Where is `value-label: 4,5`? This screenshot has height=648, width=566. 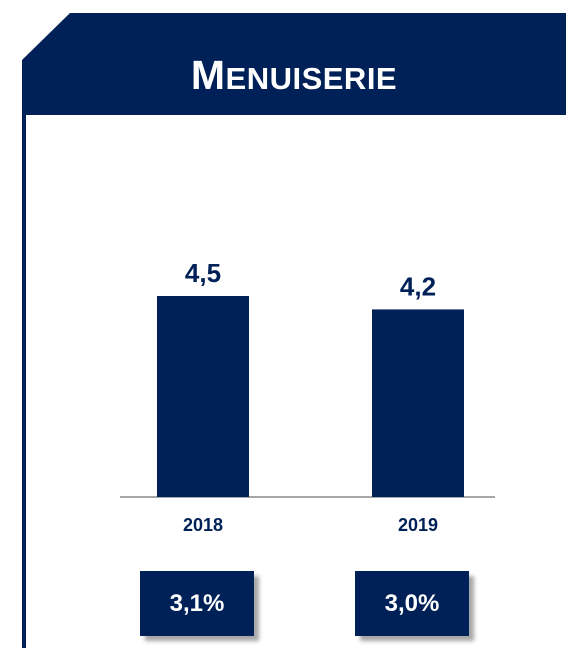
value-label: 4,5 is located at coordinates (203, 273).